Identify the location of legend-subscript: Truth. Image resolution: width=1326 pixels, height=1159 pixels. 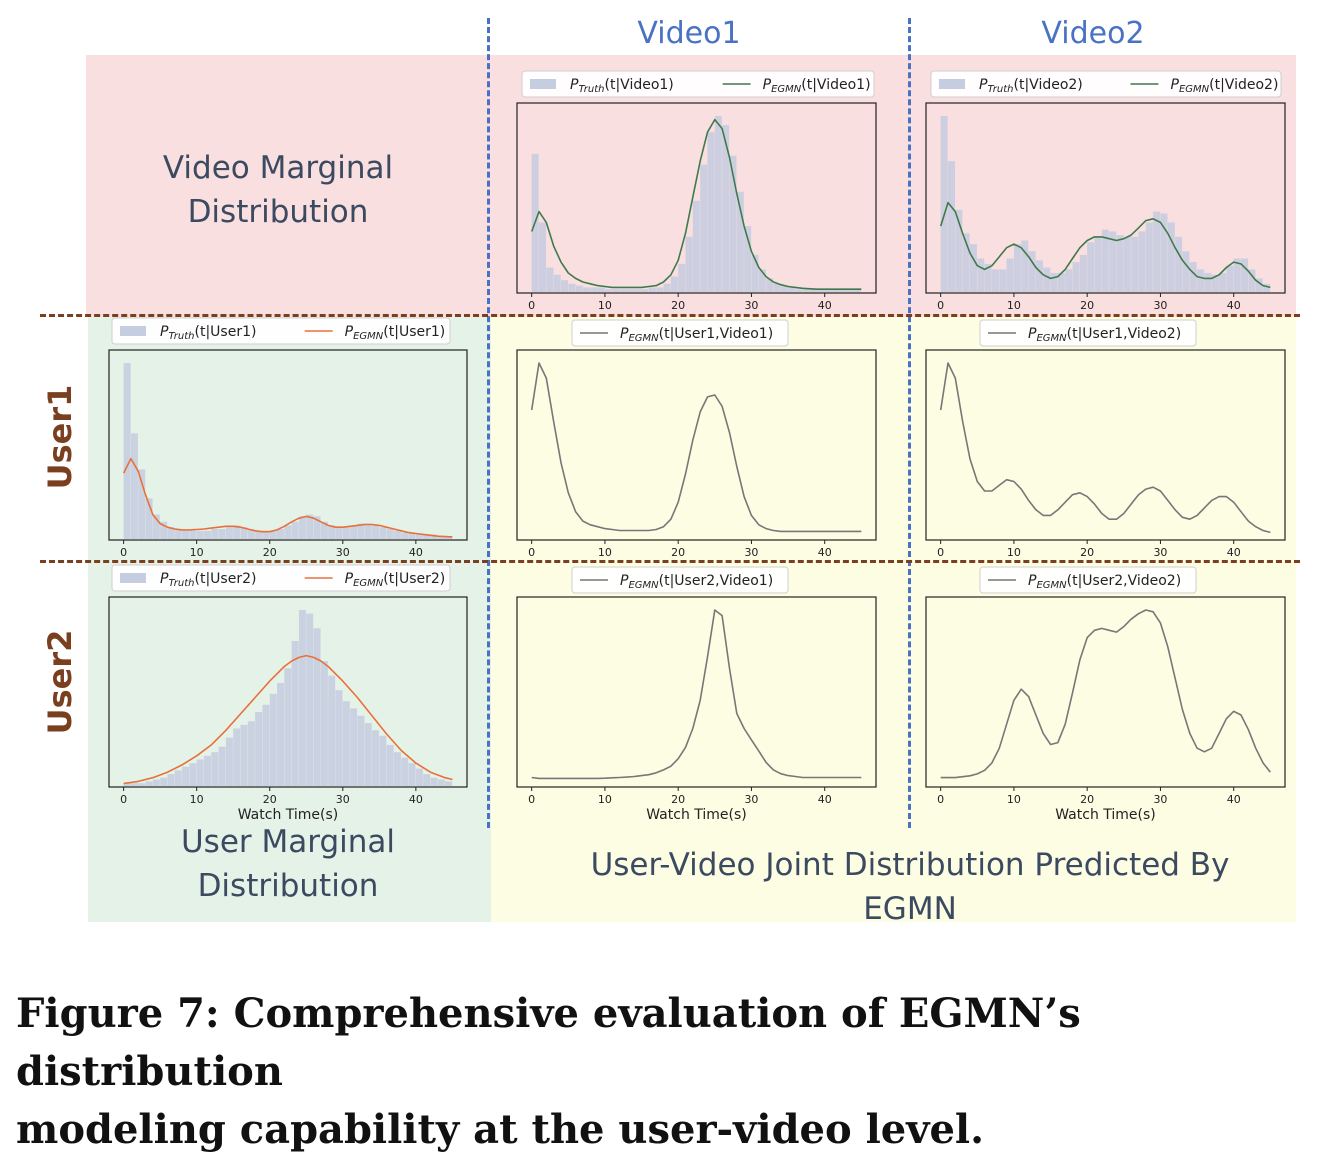
(181, 336).